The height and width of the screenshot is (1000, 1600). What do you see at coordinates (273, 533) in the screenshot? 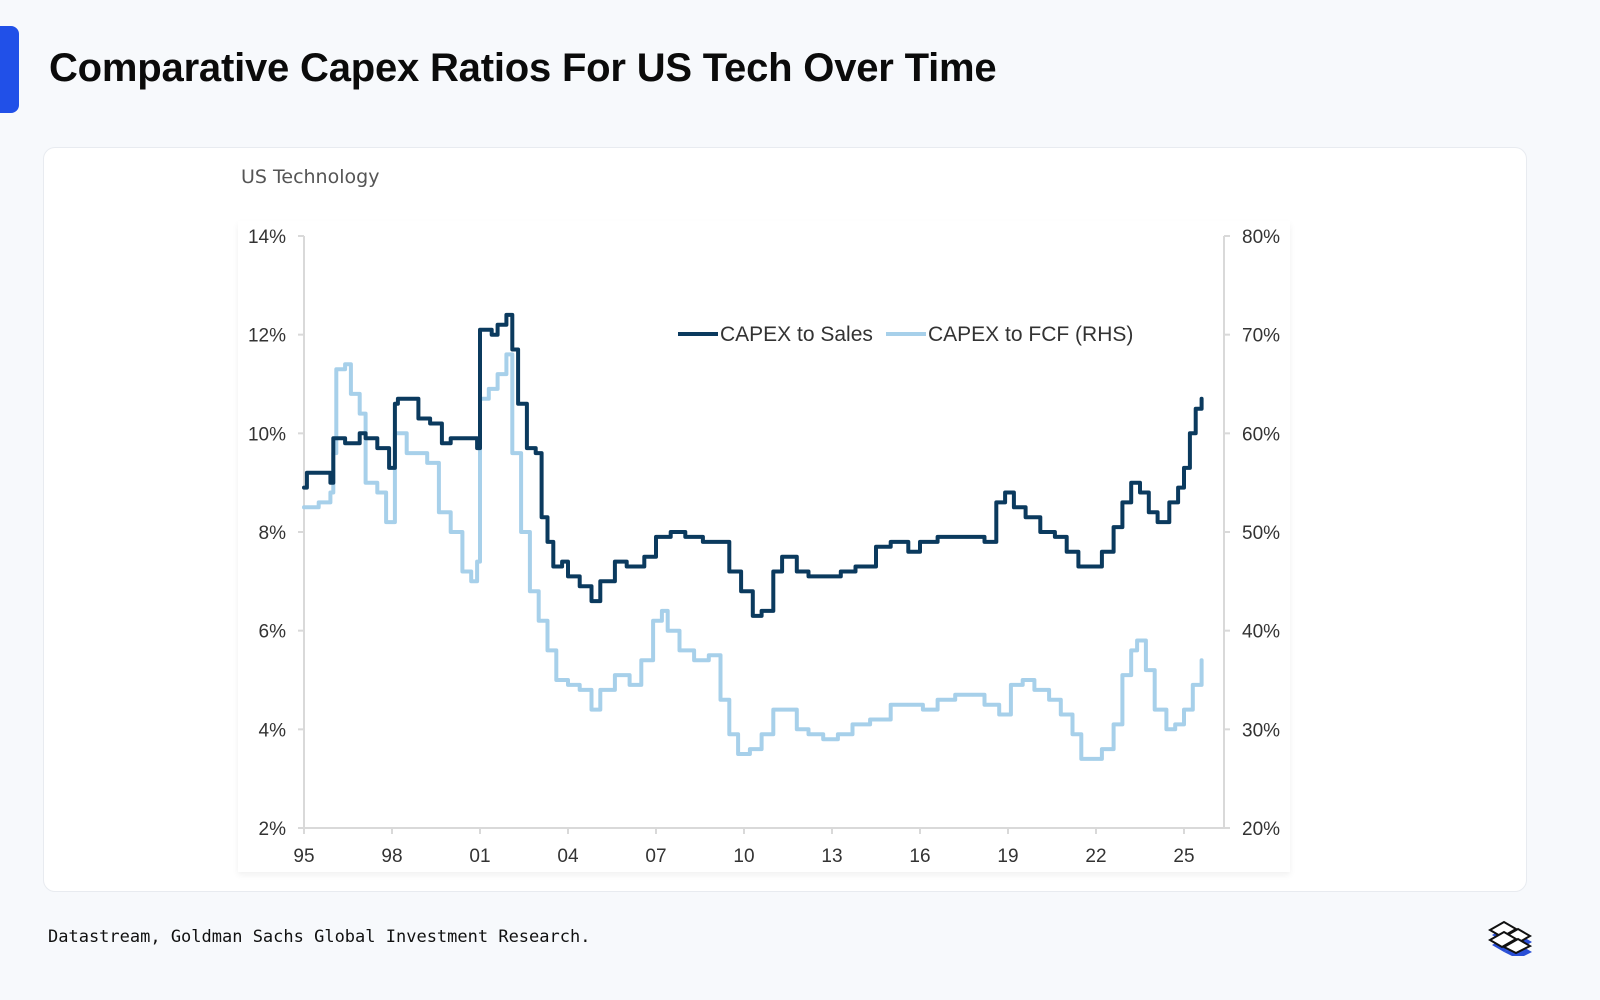
I see `left-tick-label: 8%` at bounding box center [273, 533].